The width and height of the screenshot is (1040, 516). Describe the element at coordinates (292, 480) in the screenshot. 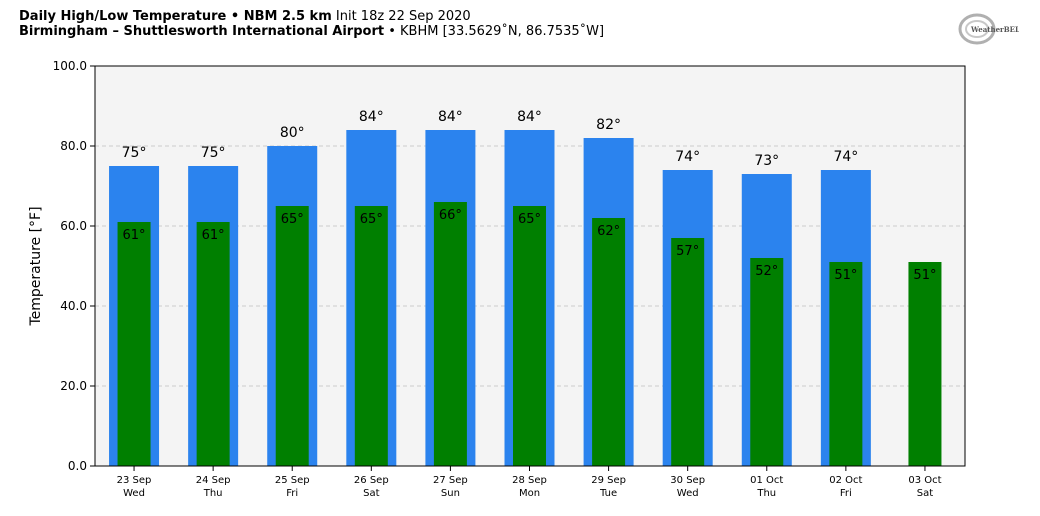

I see `x-tick-label: 25 Sep` at that location.